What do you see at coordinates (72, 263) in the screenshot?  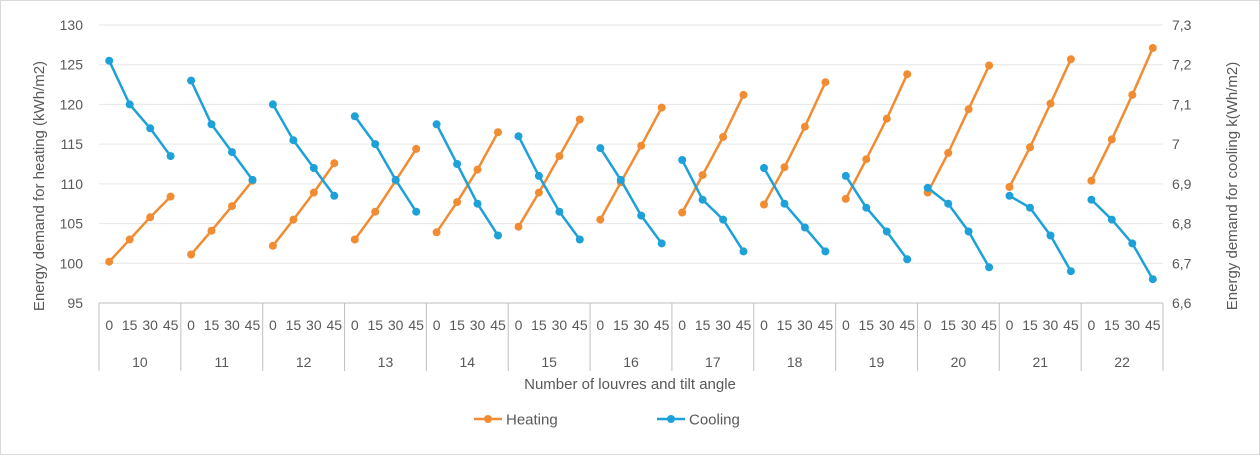 I see `y-left-tick-label: 100` at bounding box center [72, 263].